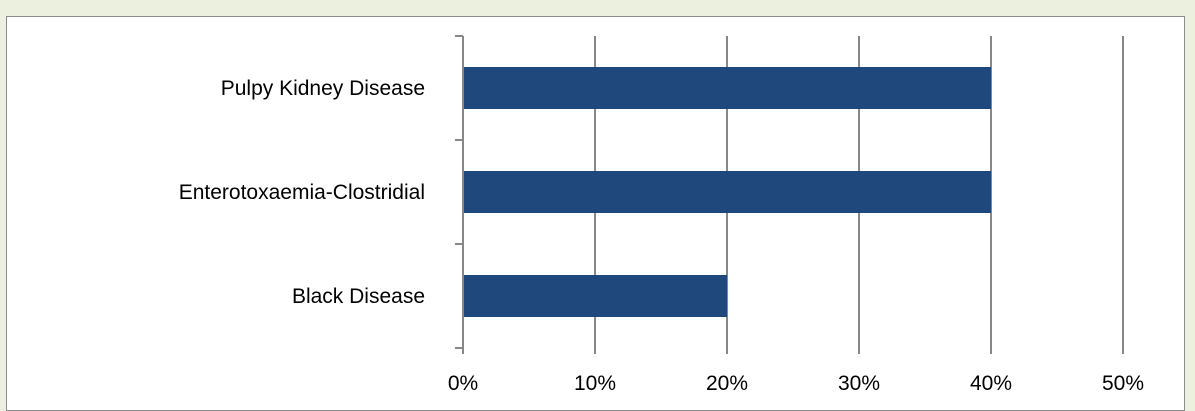 This screenshot has height=411, width=1195. I want to click on x-tick-label: 0%, so click(463, 383).